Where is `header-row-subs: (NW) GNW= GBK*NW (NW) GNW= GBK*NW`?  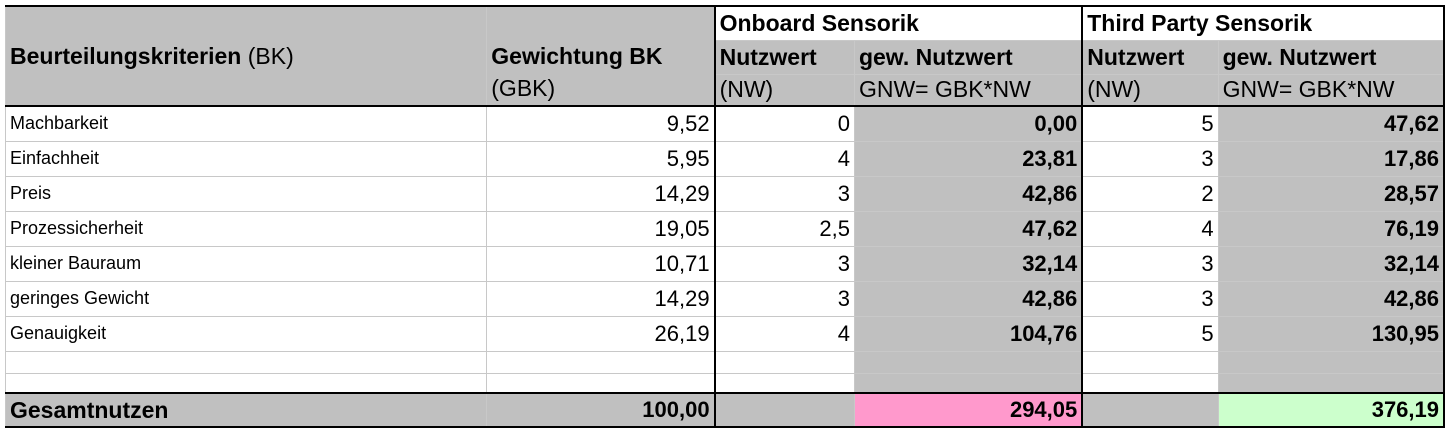
header-row-subs: (NW) GNW= GBK*NW (NW) GNW= GBK*NW is located at coordinates (725, 90).